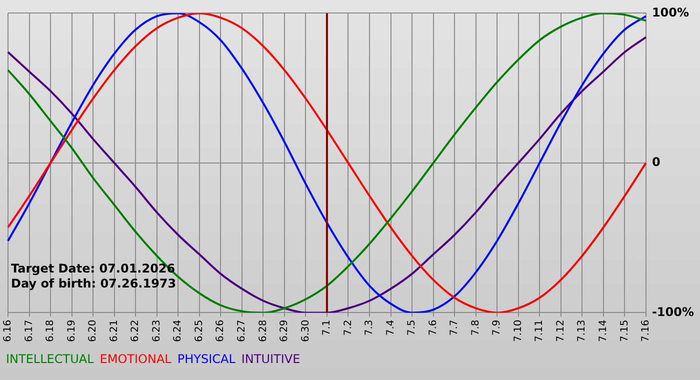 The image size is (700, 380). What do you see at coordinates (136, 359) in the screenshot?
I see `text: EMOTIONAL` at bounding box center [136, 359].